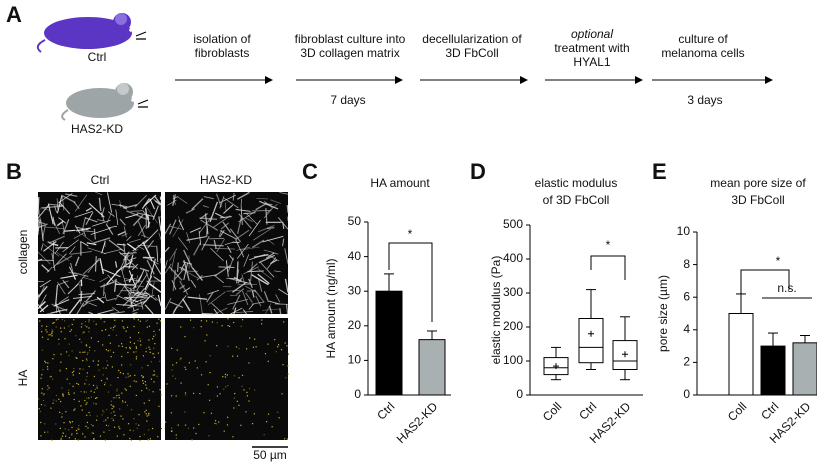 The width and height of the screenshot is (817, 464). Describe the element at coordinates (587, 410) in the screenshot. I see `x-tick-label: Ctrl` at that location.